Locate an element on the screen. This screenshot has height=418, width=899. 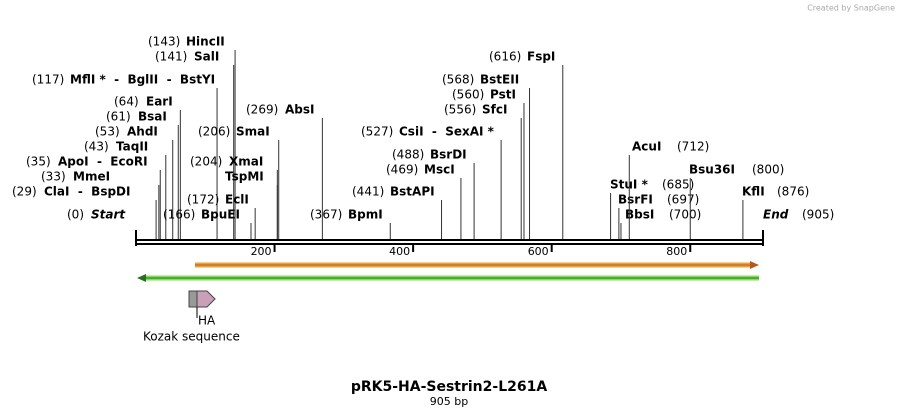
site-position: (441) is located at coordinates (368, 192).